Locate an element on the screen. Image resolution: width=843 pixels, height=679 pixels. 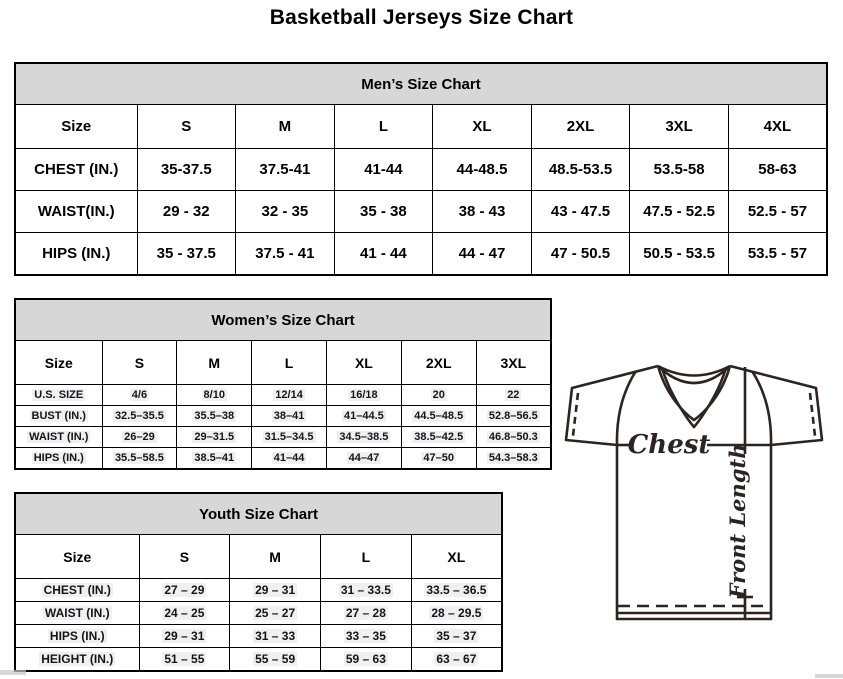
cell-value: 34.5–38.5 is located at coordinates (363, 437).